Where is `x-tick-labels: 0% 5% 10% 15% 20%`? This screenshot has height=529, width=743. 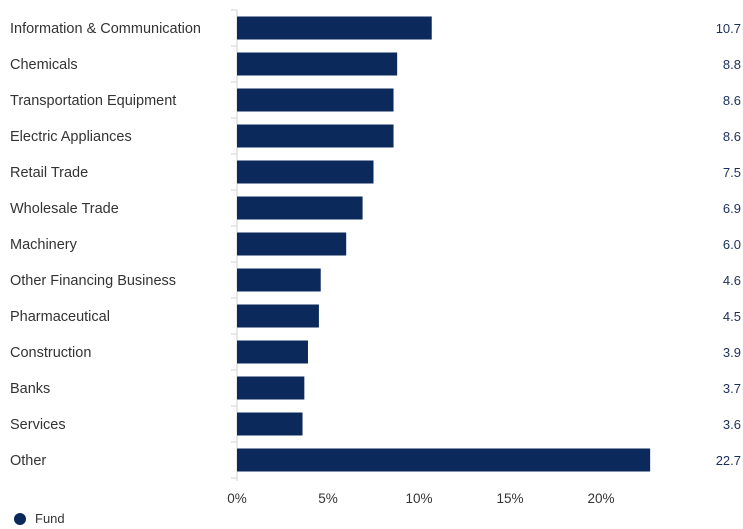 x-tick-labels: 0% 5% 10% 15% 20% is located at coordinates (420, 498).